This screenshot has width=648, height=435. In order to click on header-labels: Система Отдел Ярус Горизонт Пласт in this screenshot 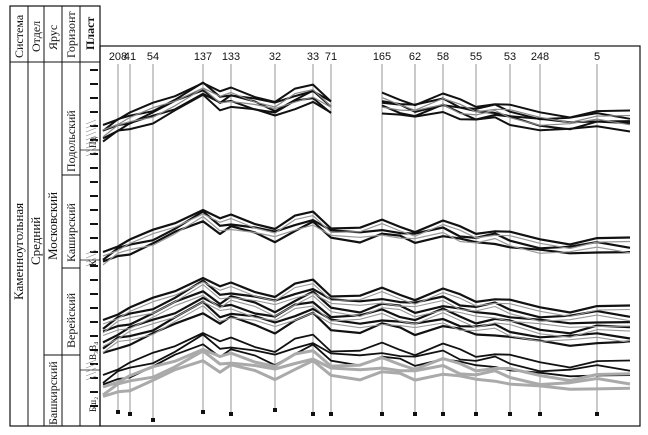, I will do `click(54, 34)`.